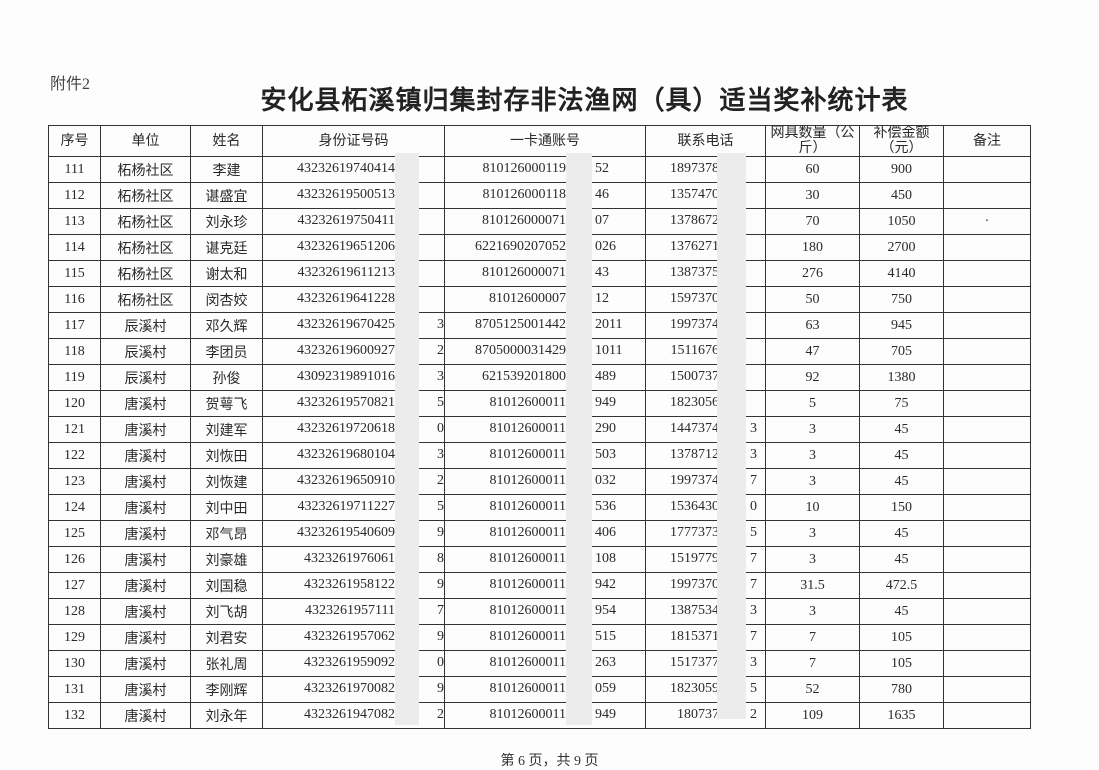  I want to click on cell-amount: 75, so click(901, 403).